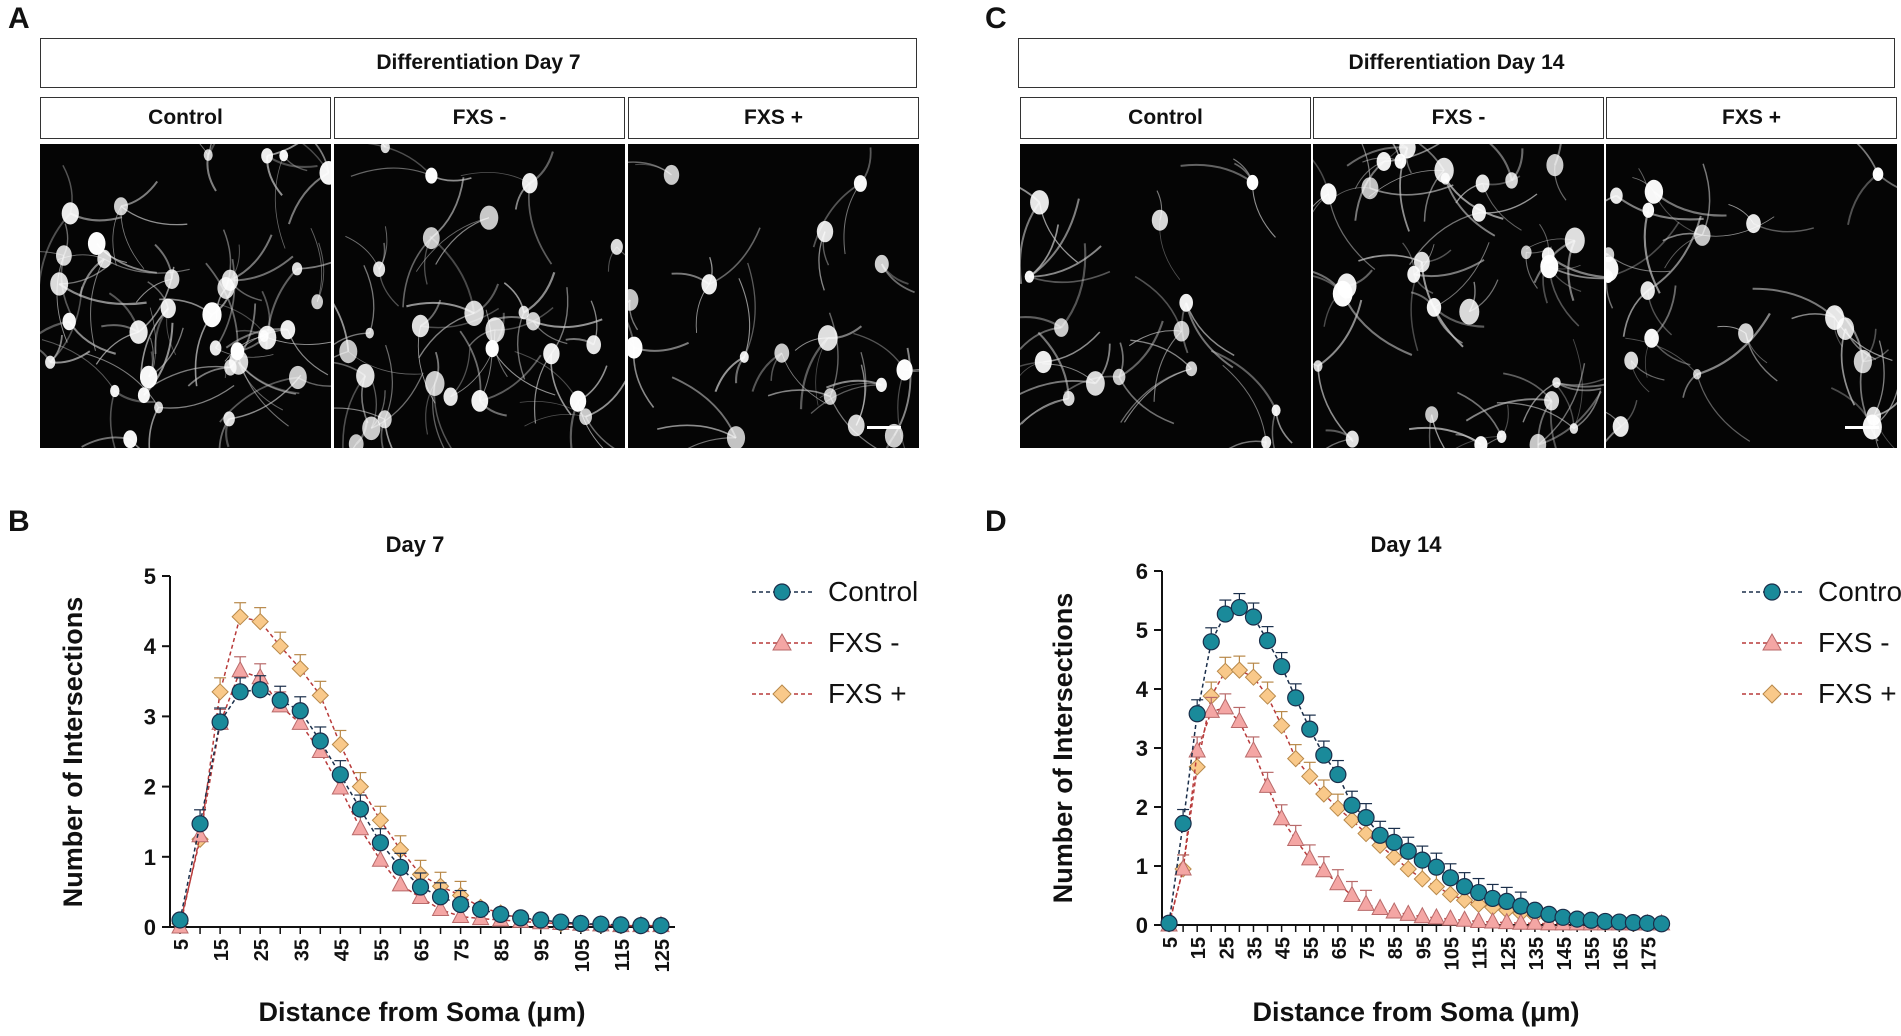  I want to click on y-tick-label-day7: 0, so click(150, 927).